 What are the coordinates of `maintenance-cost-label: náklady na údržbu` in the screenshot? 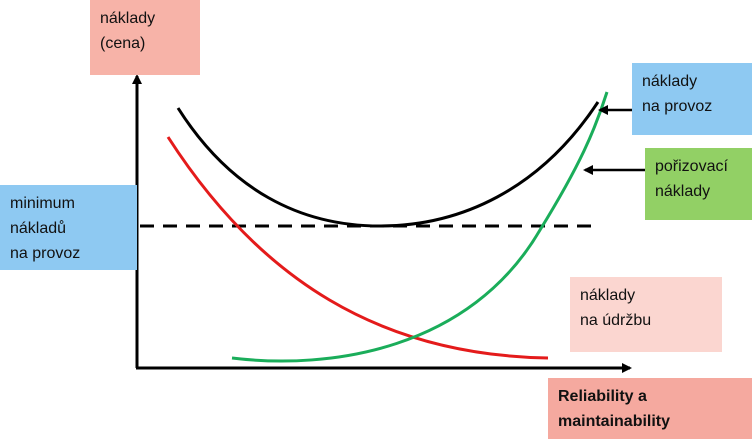 It's located at (646, 314).